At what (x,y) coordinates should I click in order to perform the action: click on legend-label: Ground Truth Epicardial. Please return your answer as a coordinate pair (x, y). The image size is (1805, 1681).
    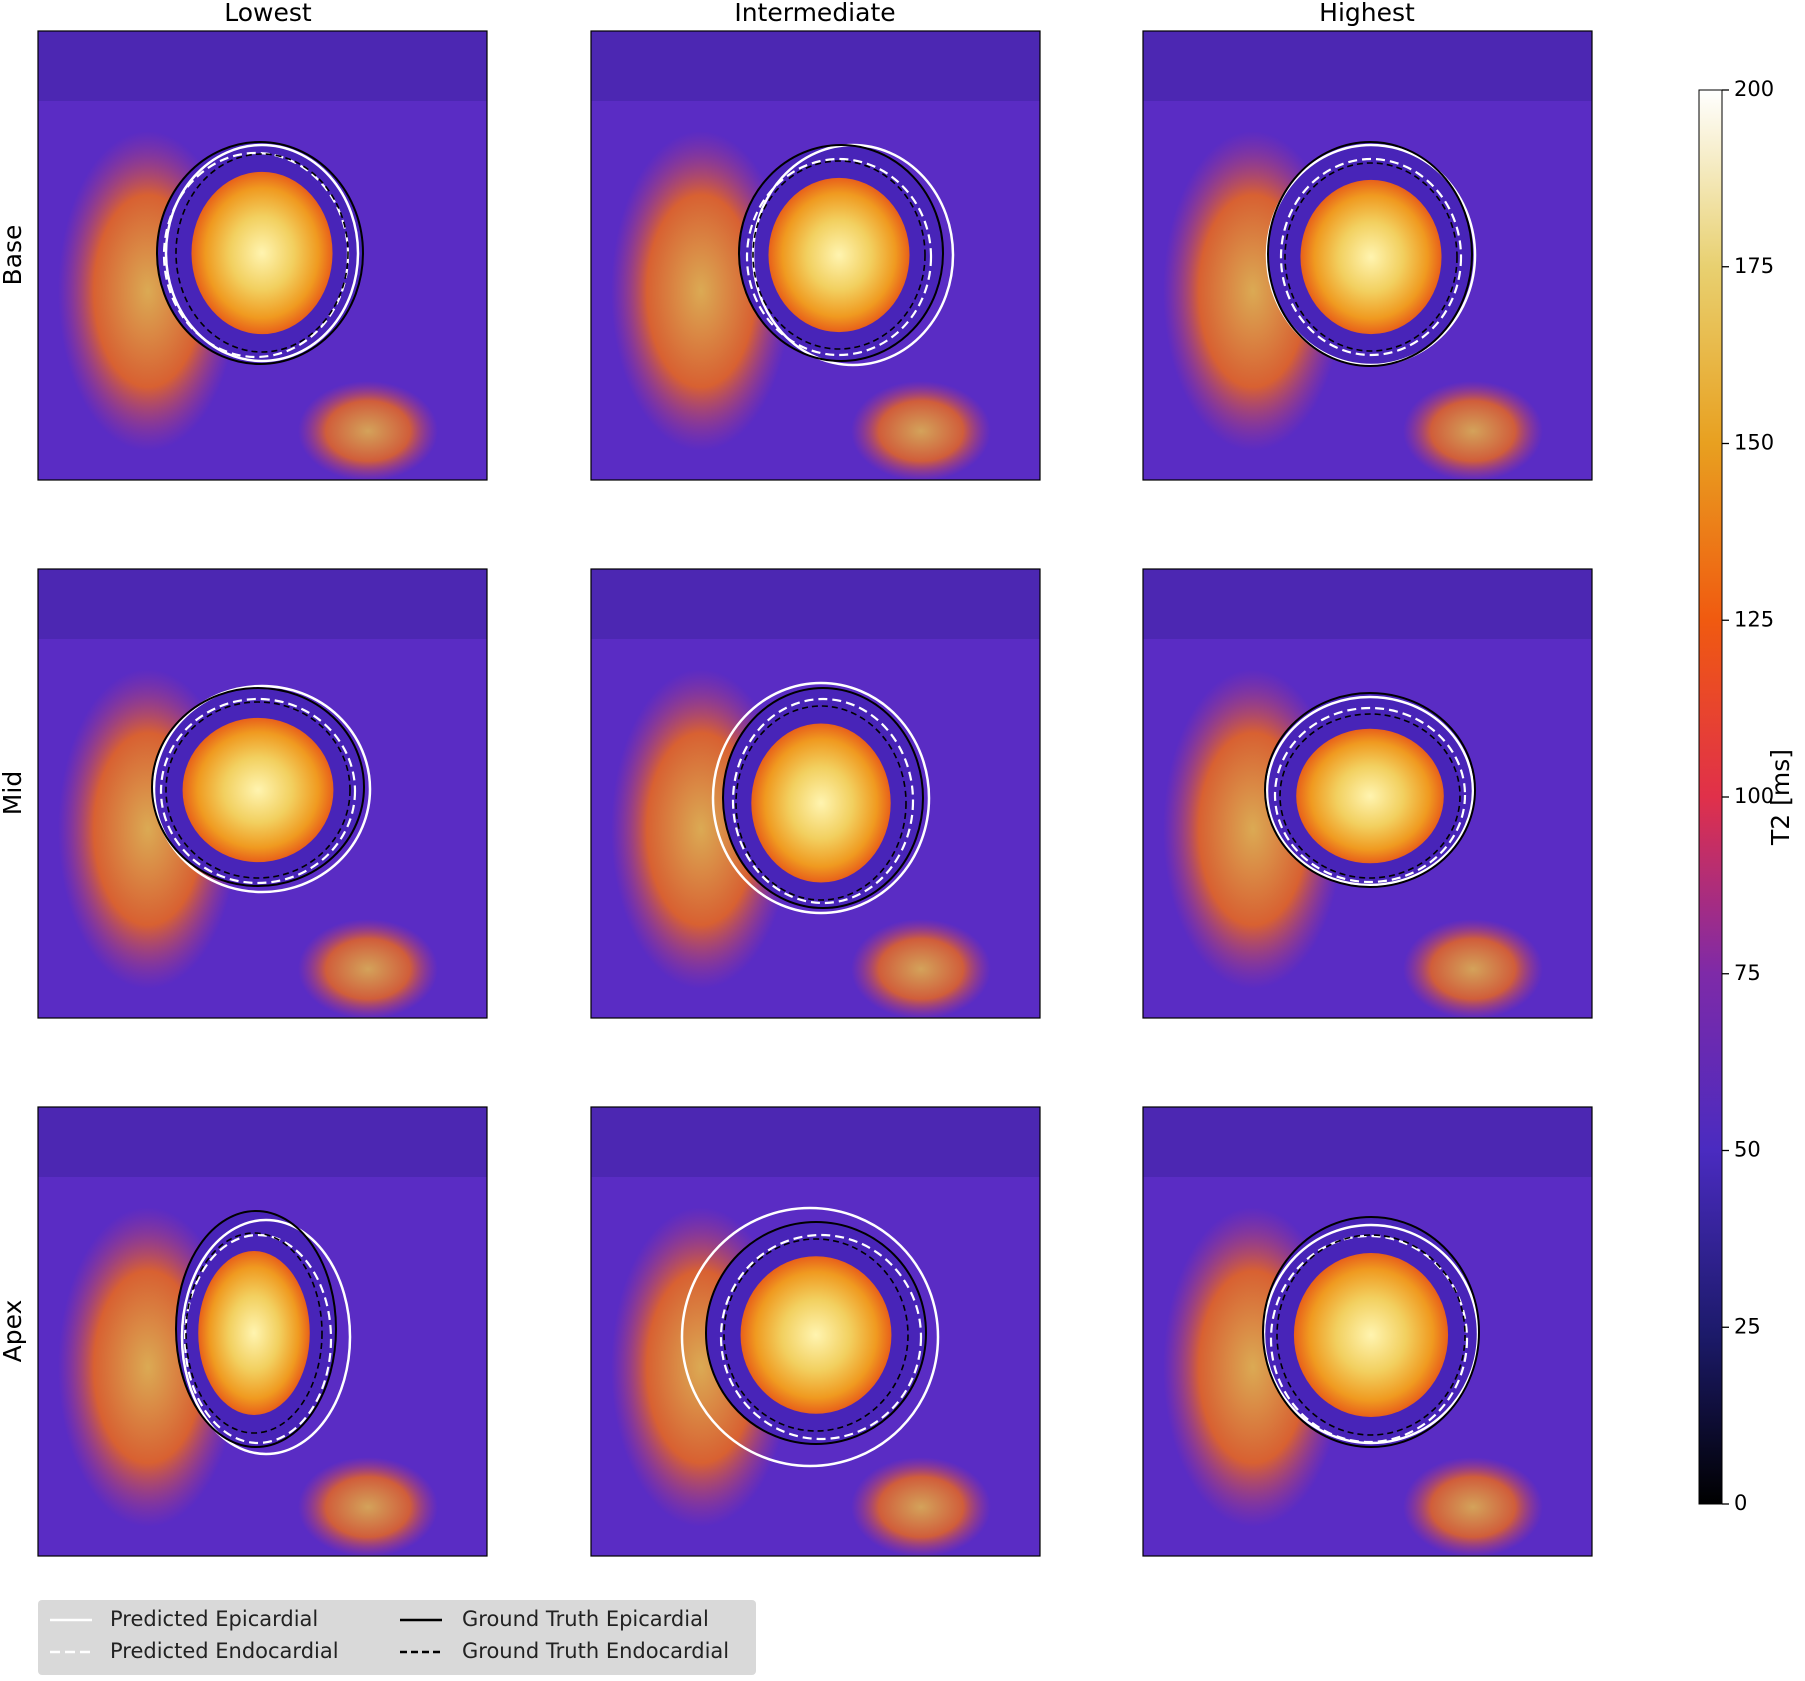
    Looking at the image, I should click on (585, 1619).